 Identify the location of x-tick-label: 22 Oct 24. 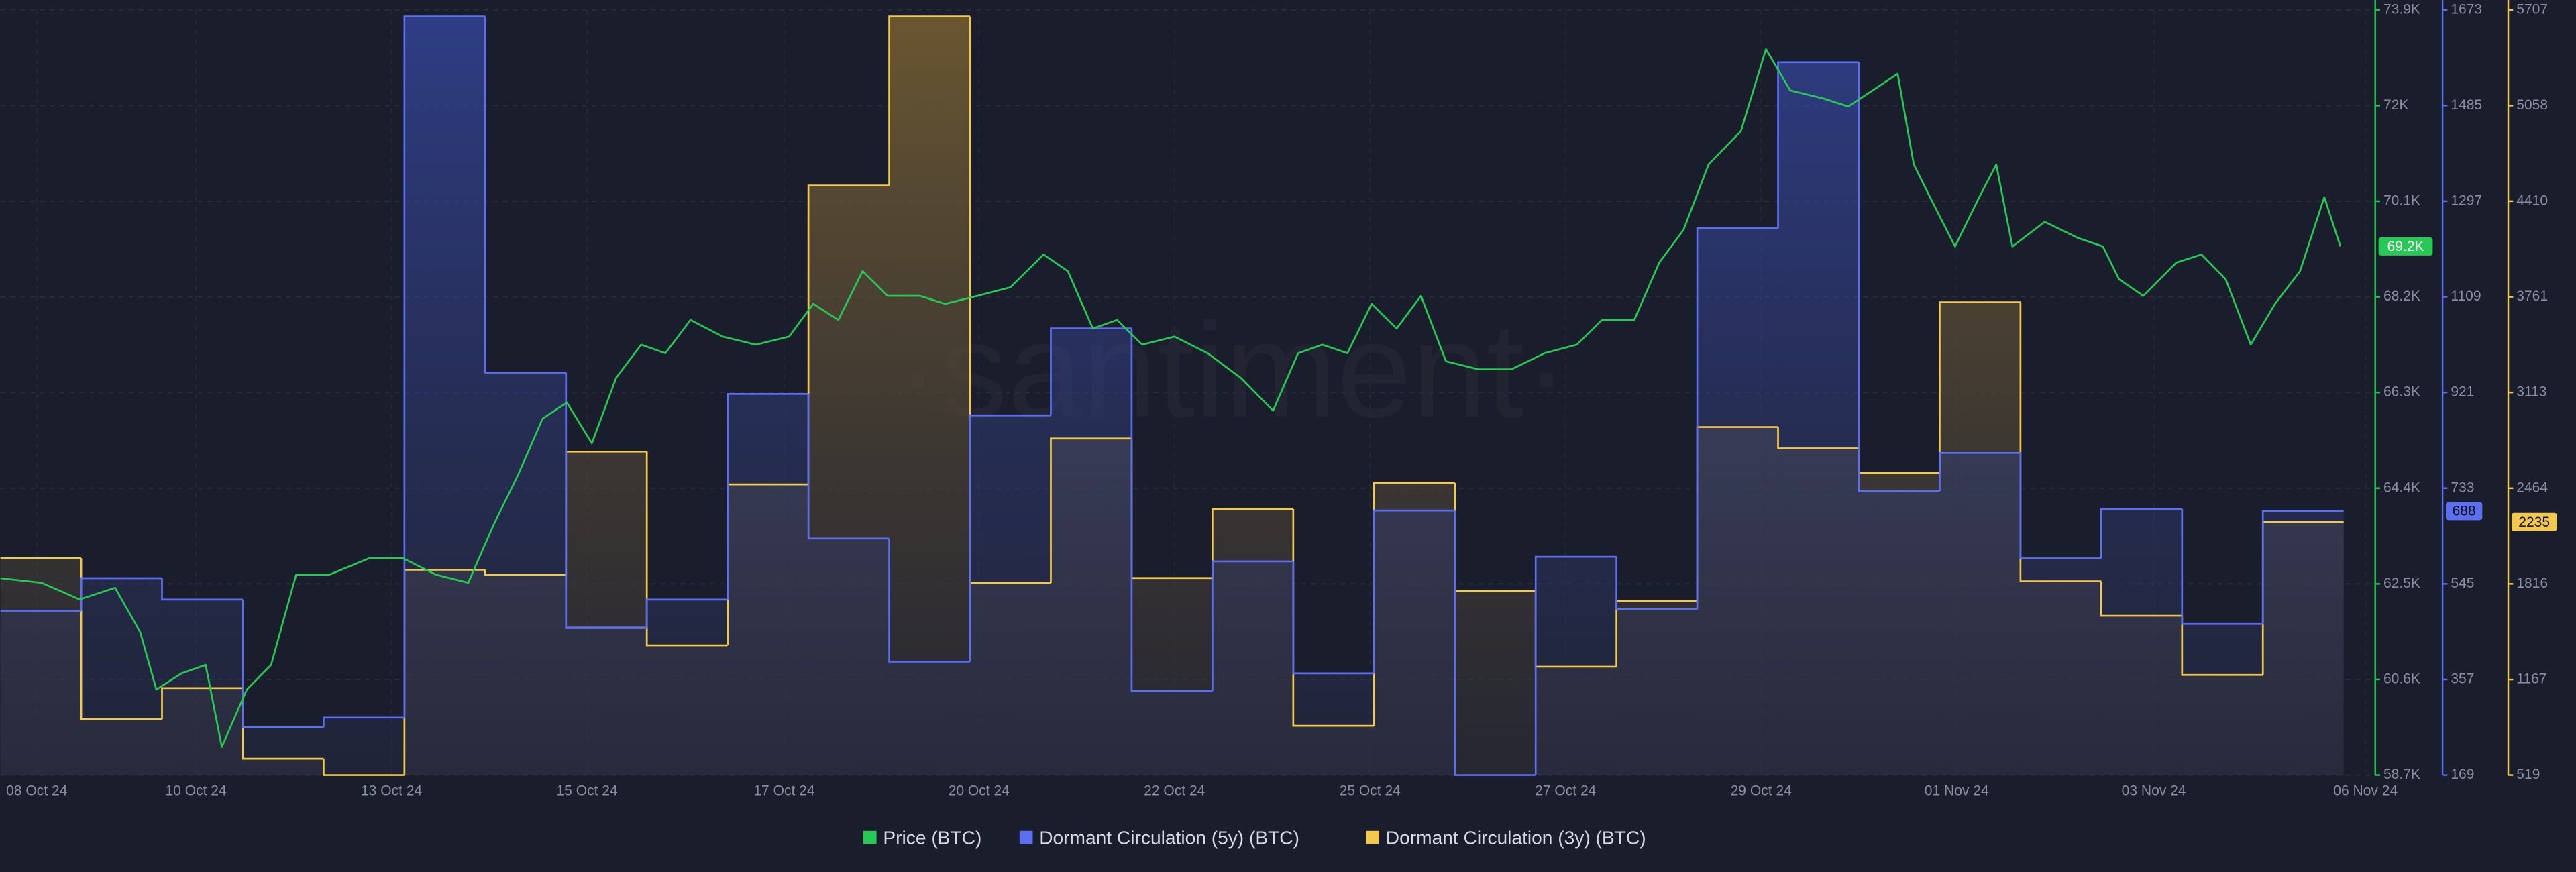
(1174, 791).